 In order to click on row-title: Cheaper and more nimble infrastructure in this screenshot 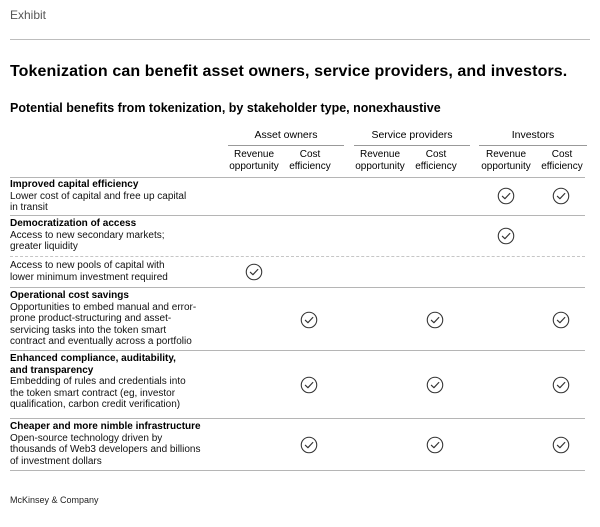, I will do `click(105, 426)`.